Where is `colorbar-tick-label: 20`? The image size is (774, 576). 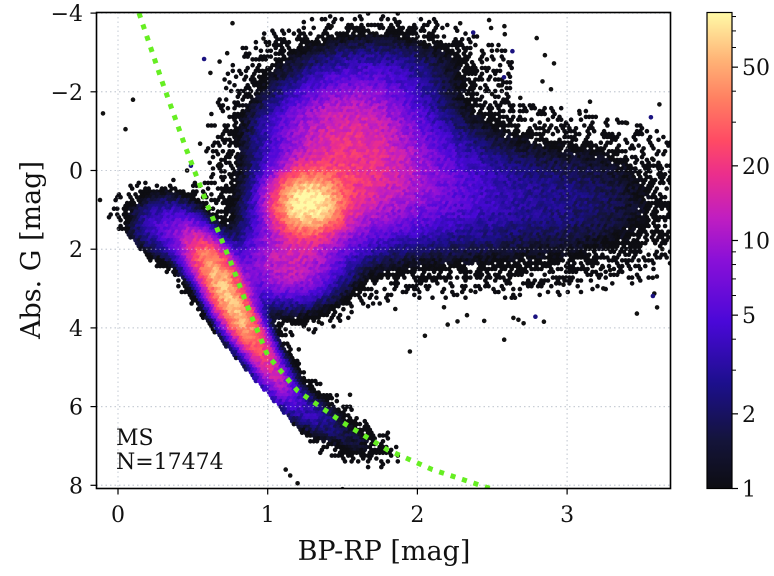
colorbar-tick-label: 20 is located at coordinates (756, 167).